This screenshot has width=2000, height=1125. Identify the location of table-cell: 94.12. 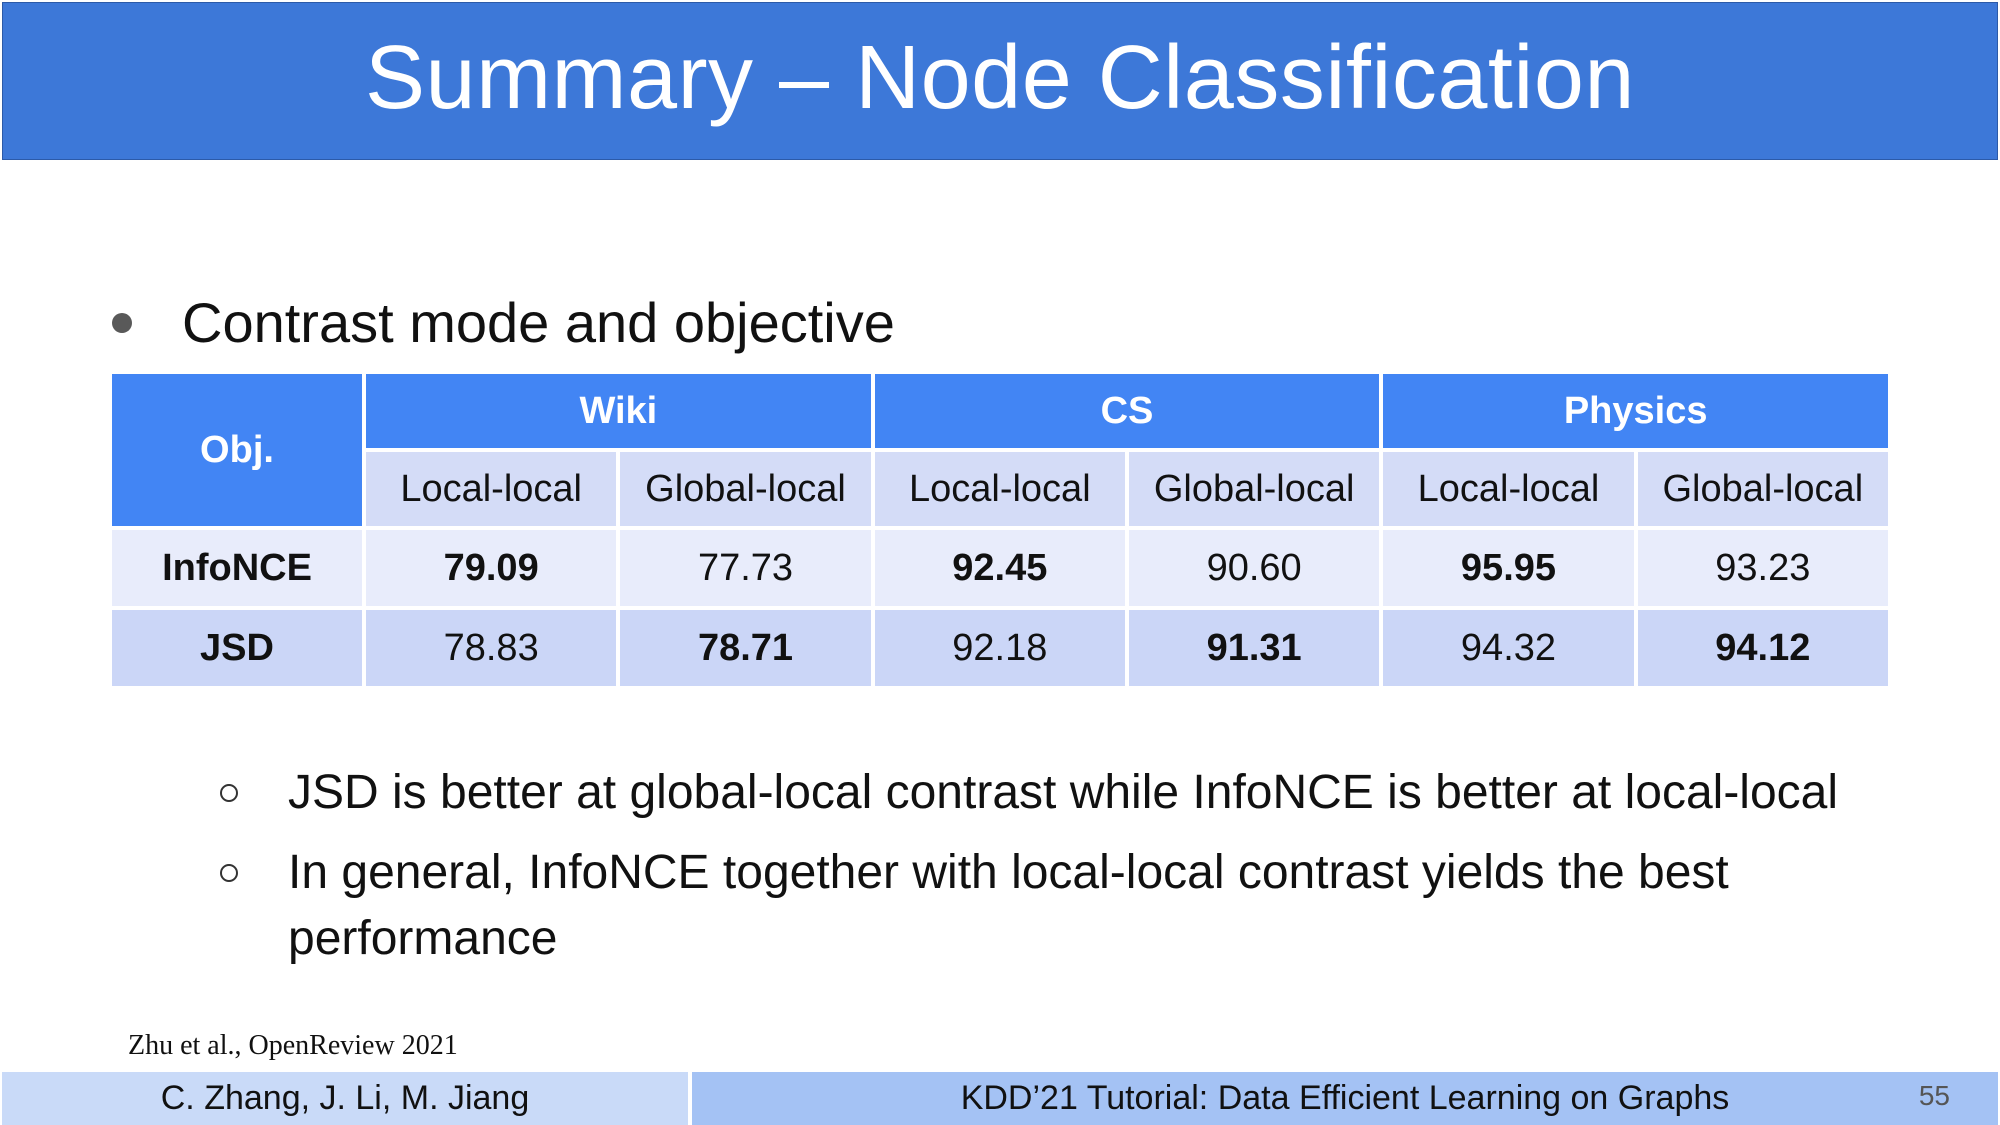
(1762, 648).